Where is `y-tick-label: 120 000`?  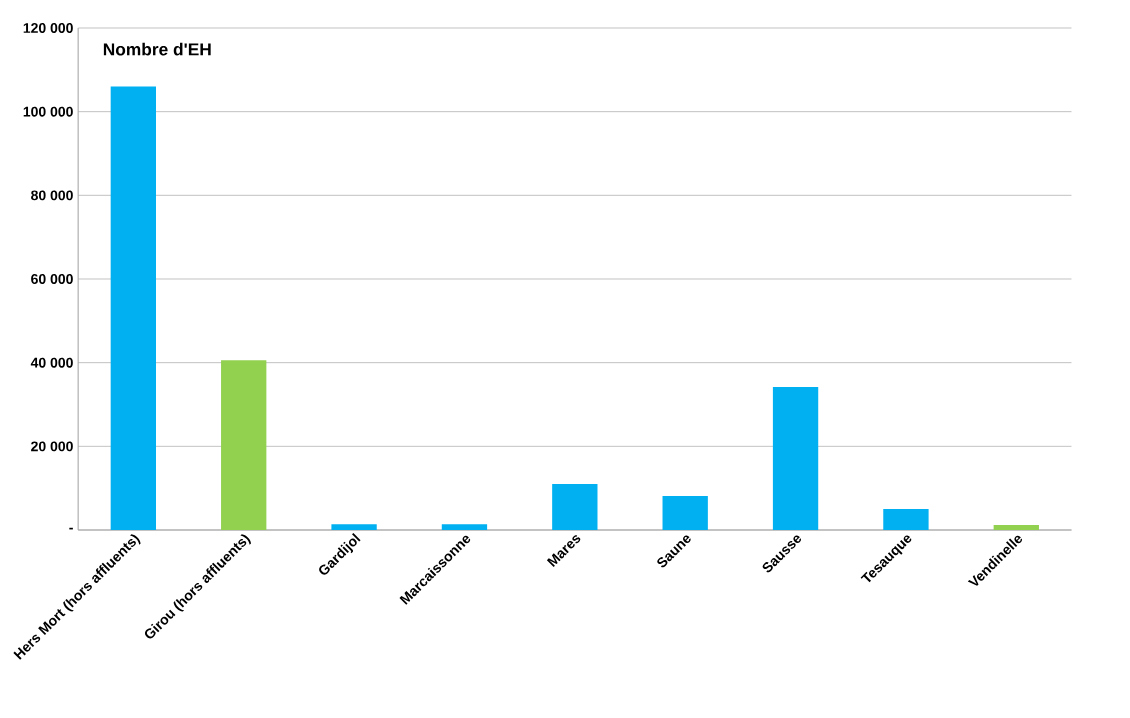
y-tick-label: 120 000 is located at coordinates (48, 28).